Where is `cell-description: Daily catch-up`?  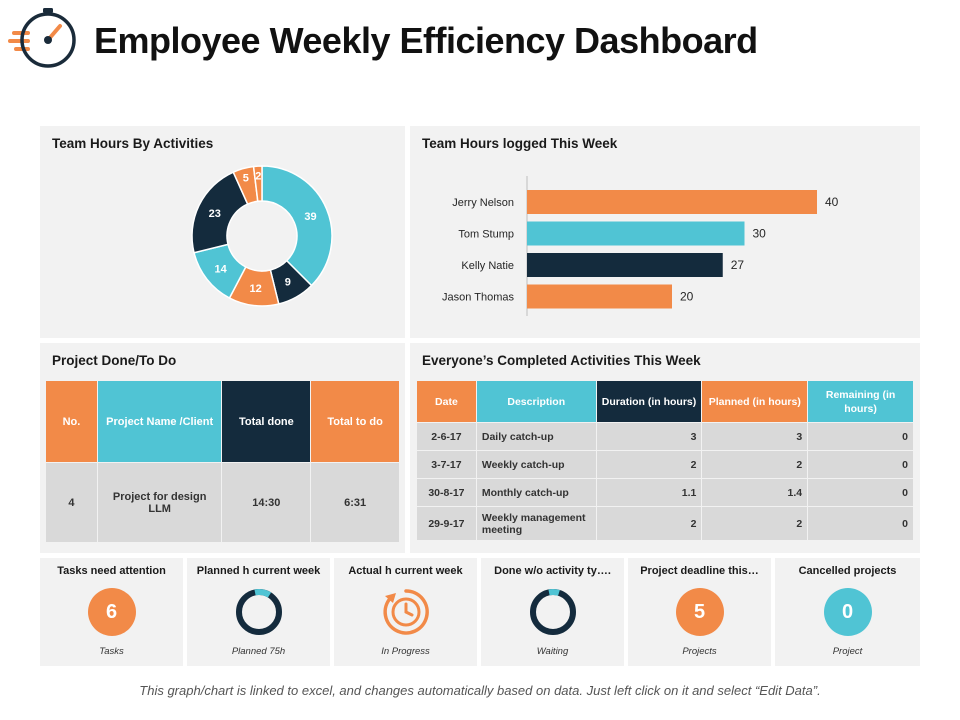
cell-description: Daily catch-up is located at coordinates (536, 436).